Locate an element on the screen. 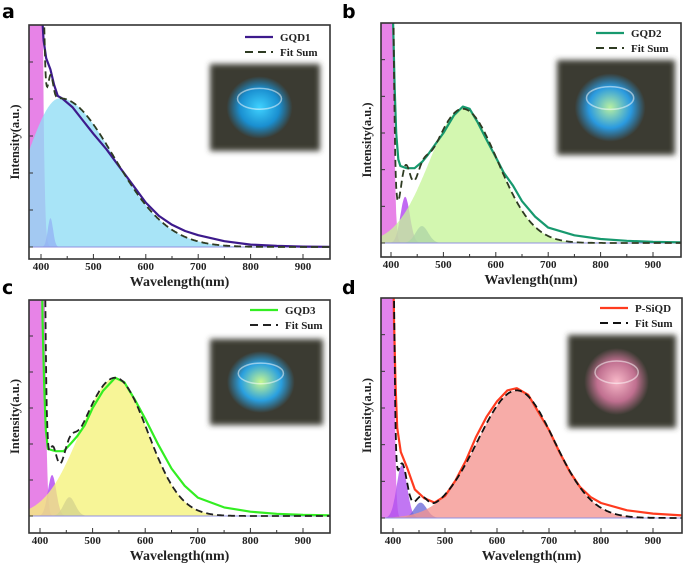 This screenshot has width=685, height=564. panel-letter: a is located at coordinates (8, 12).